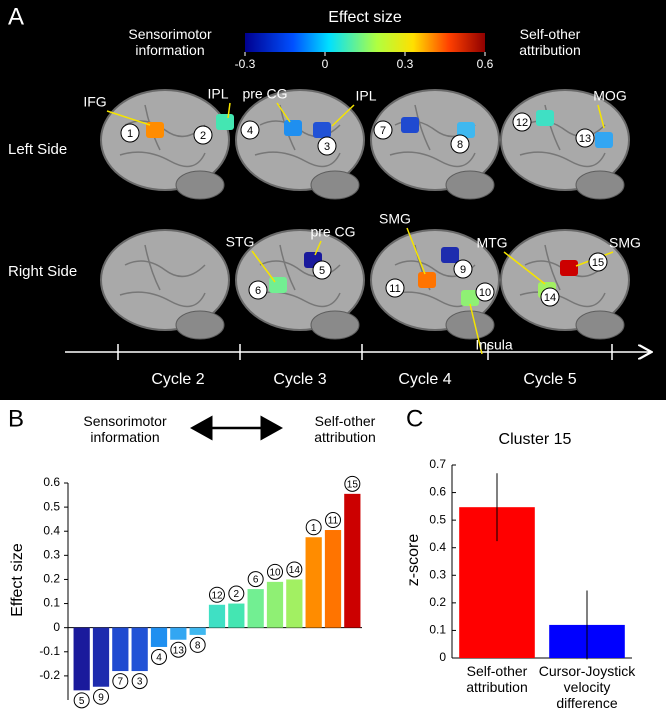  I want to click on annotation: Sensorimotor information, so click(125, 429).